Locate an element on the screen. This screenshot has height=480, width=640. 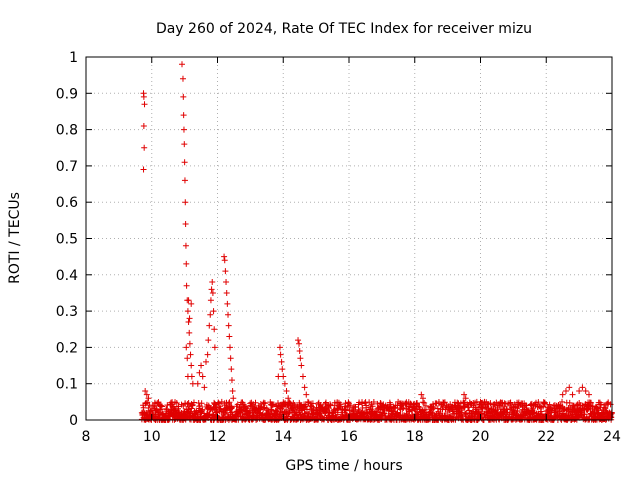
x-tick-label: 14 is located at coordinates (283, 437).